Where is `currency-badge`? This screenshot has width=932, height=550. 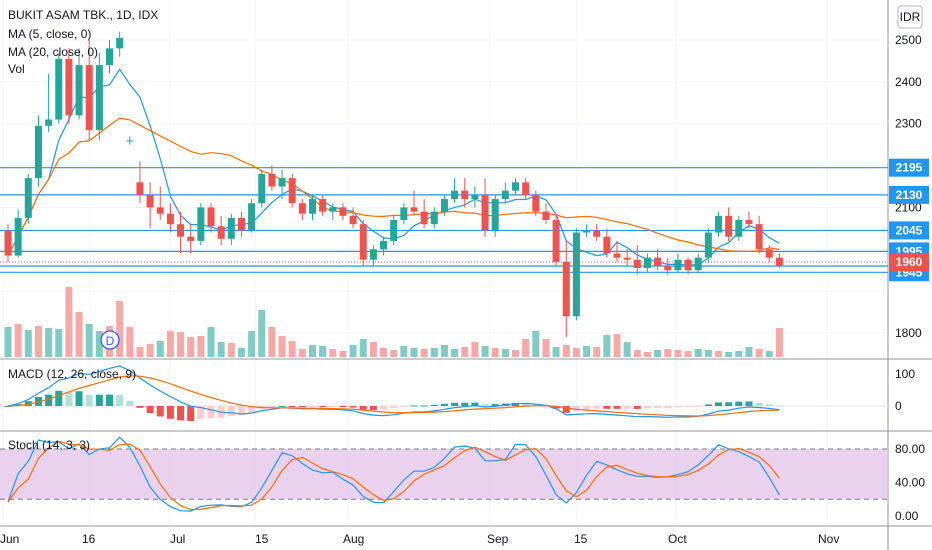
currency-badge is located at coordinates (910, 17).